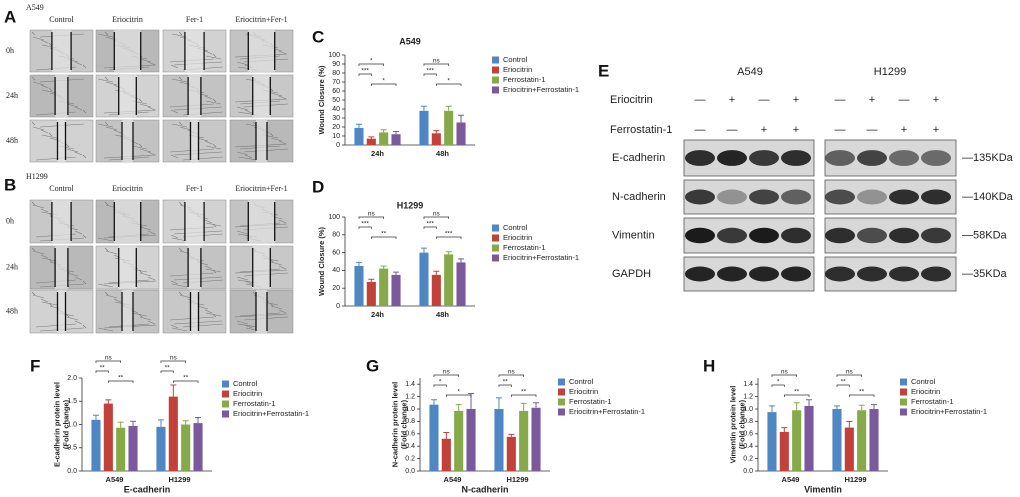  What do you see at coordinates (641, 130) in the screenshot?
I see `treatment-label: Ferrostatin-1` at bounding box center [641, 130].